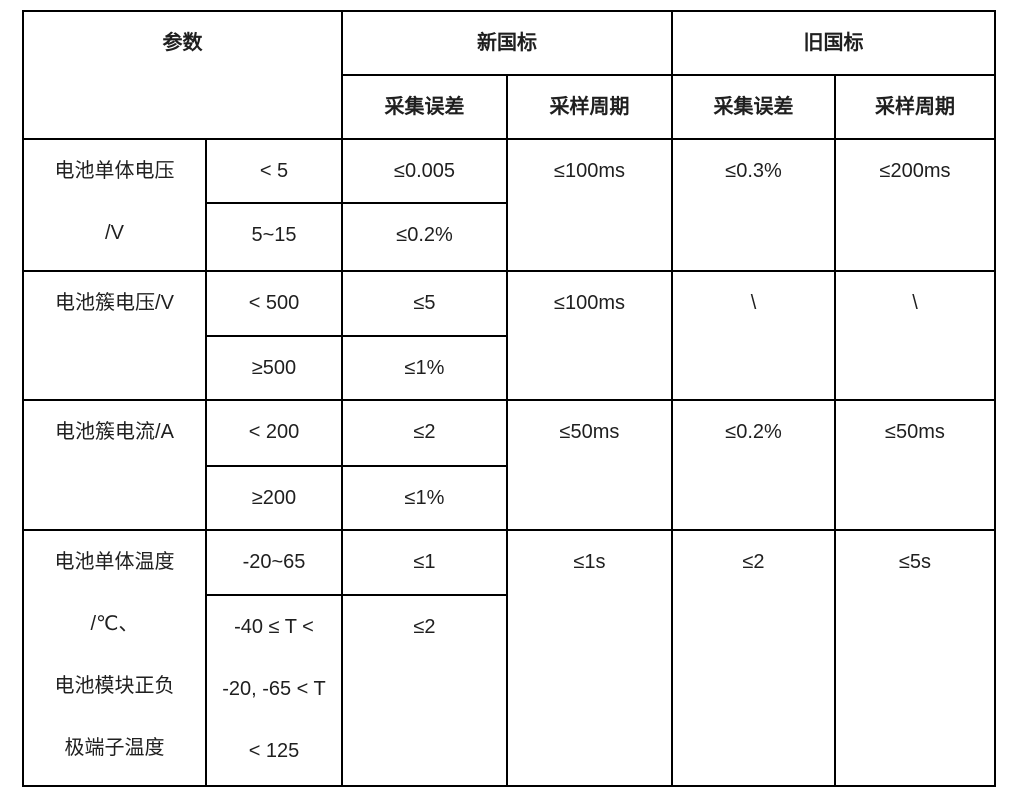 The height and width of the screenshot is (809, 1018). I want to click on header-cell-parameter: 参数, so click(182, 75).